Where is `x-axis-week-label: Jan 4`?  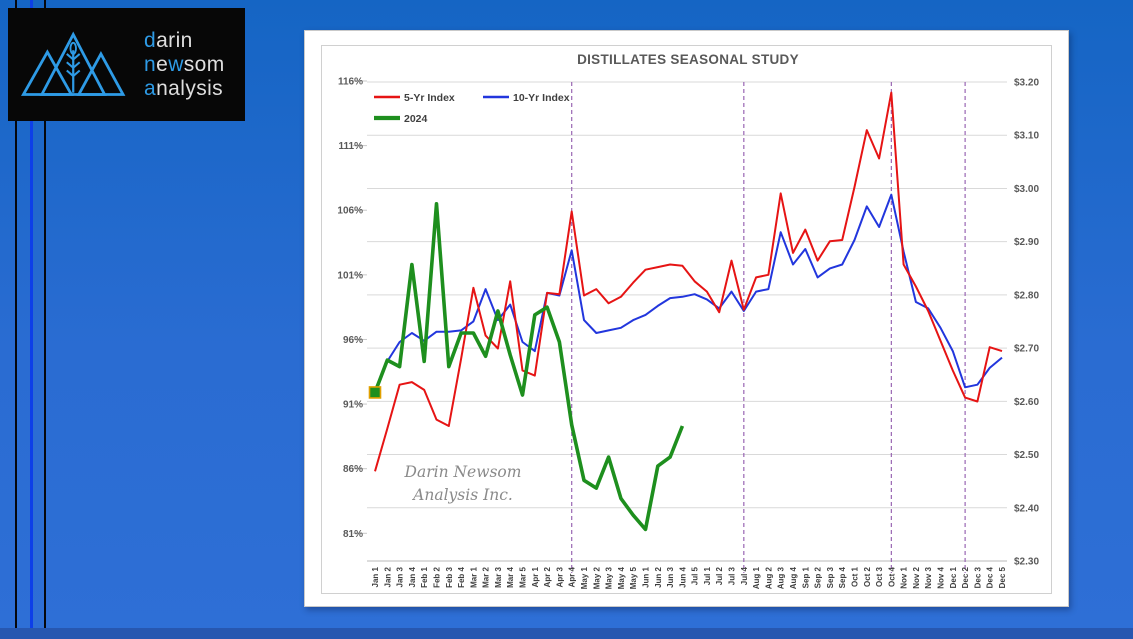
x-axis-week-label: Jan 4 is located at coordinates (412, 576).